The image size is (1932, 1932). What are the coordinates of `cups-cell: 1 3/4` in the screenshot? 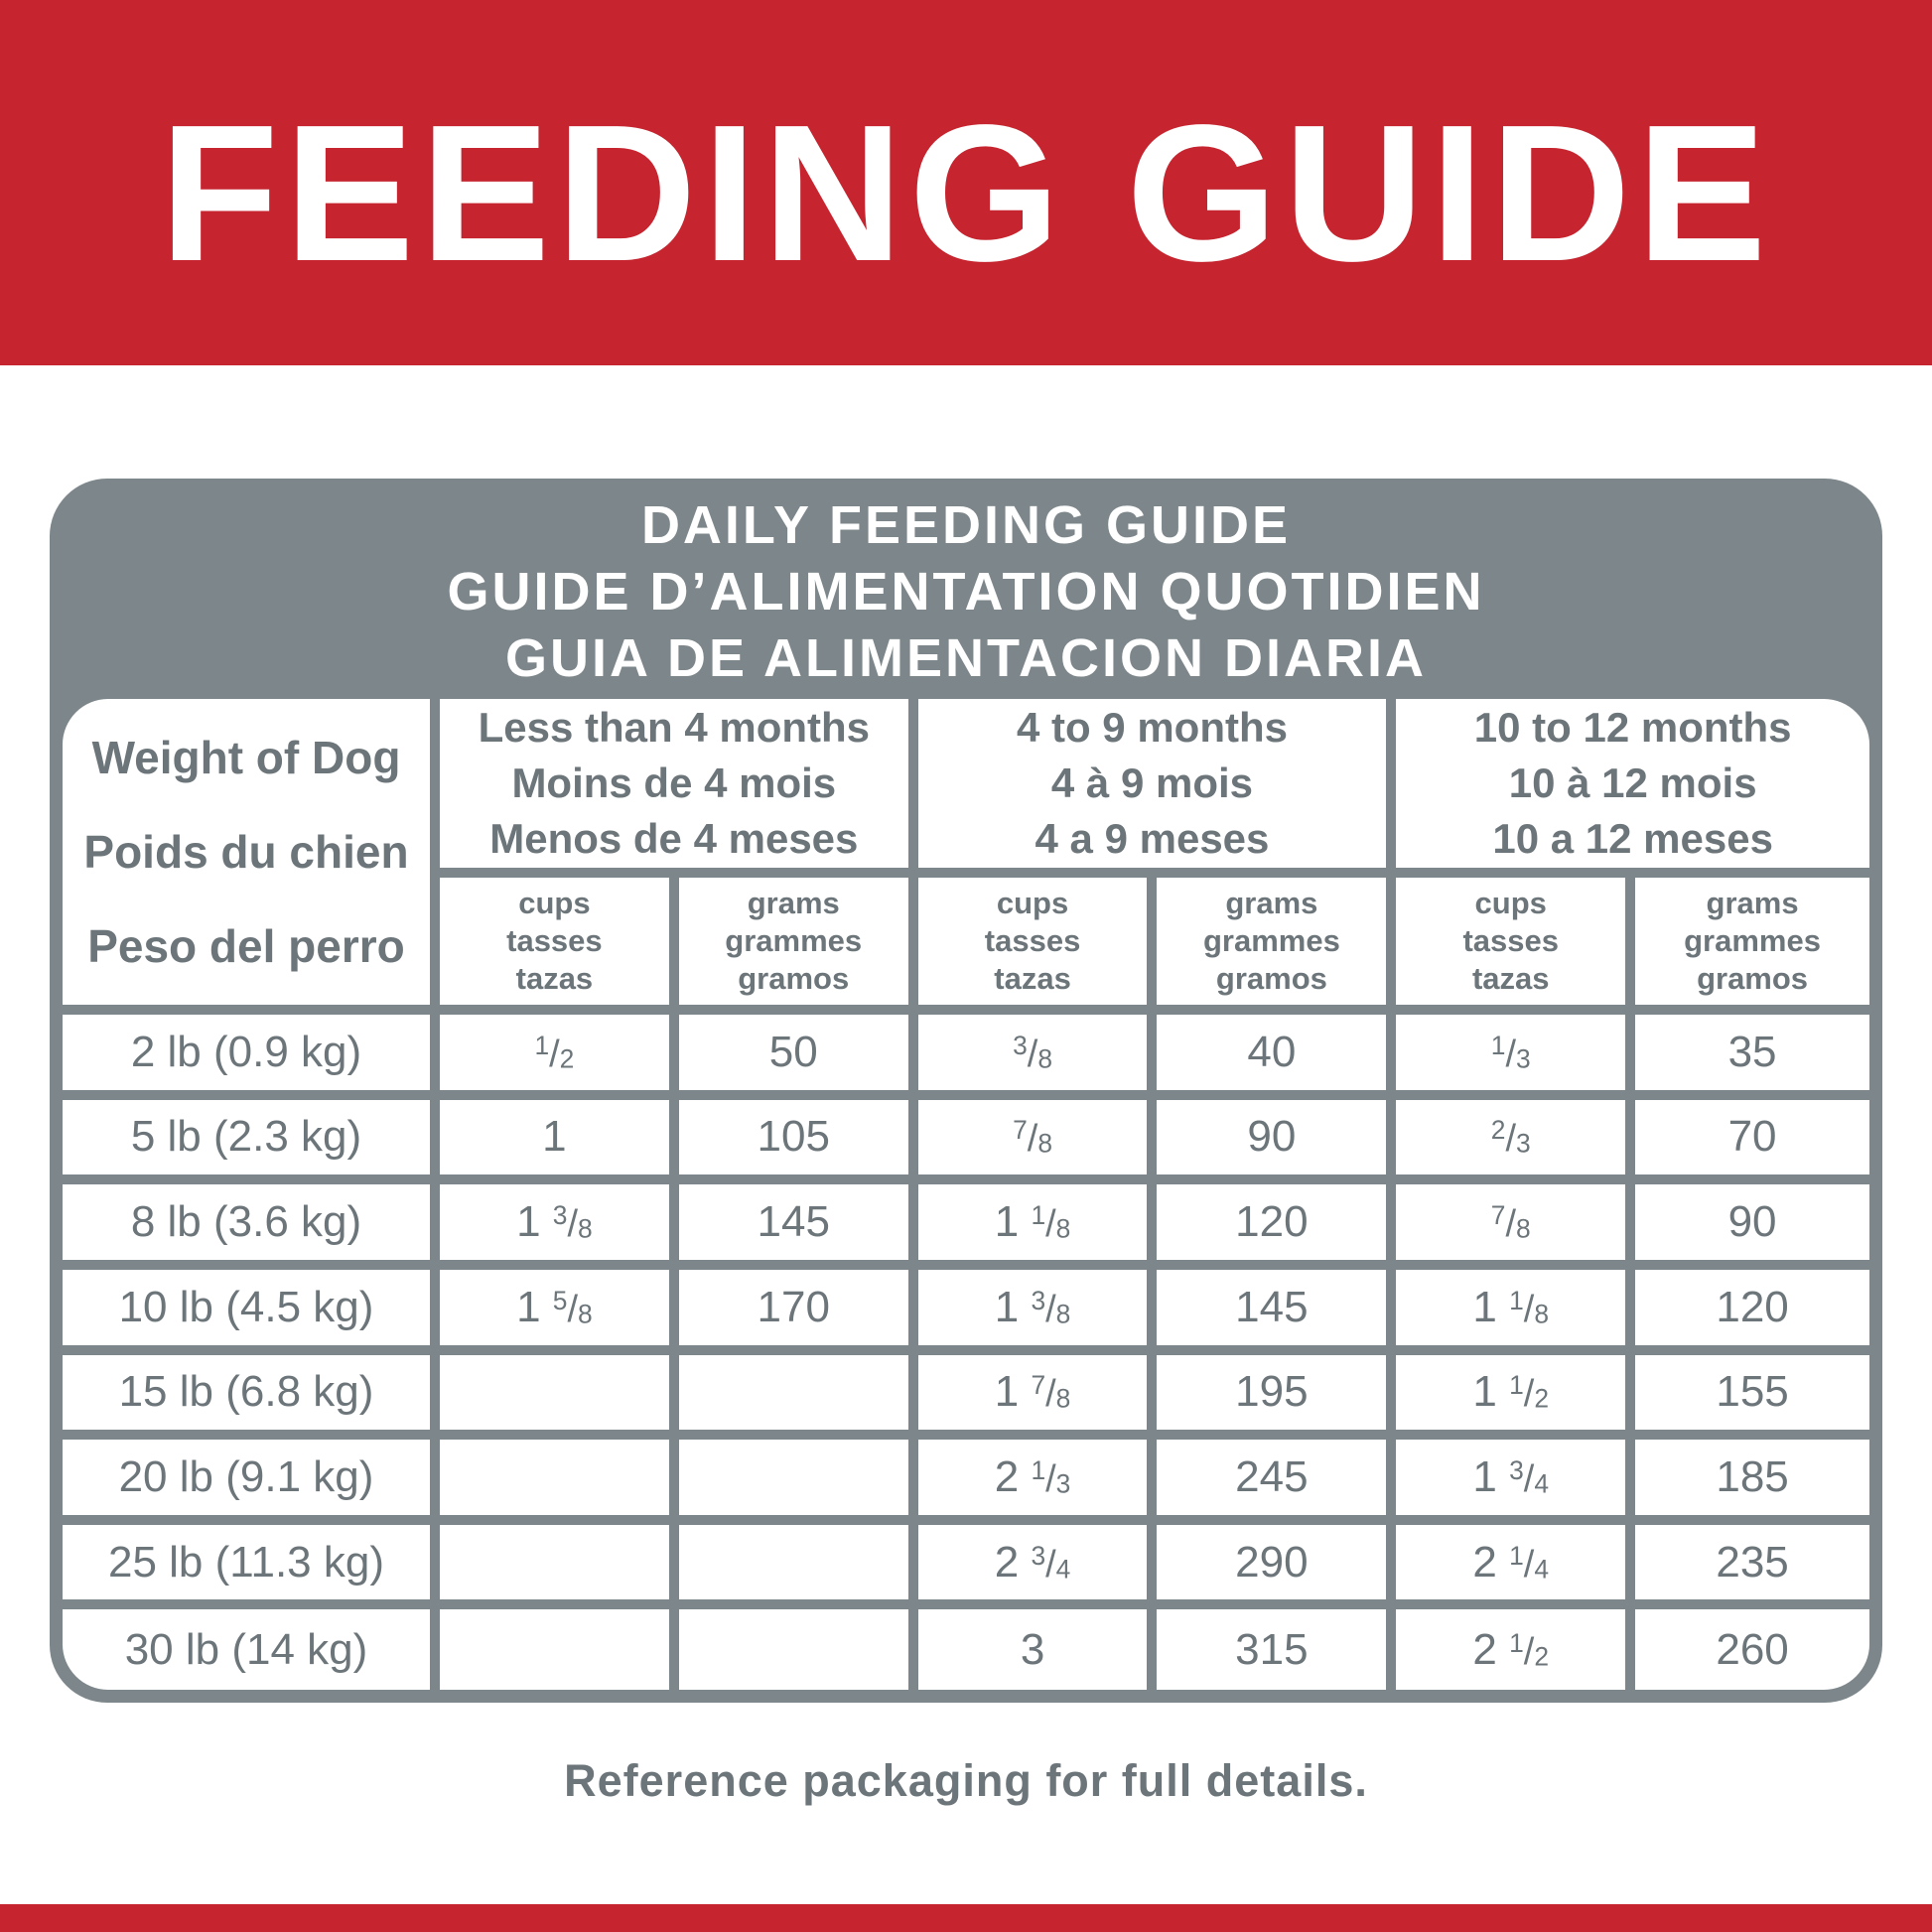 It's located at (1511, 1478).